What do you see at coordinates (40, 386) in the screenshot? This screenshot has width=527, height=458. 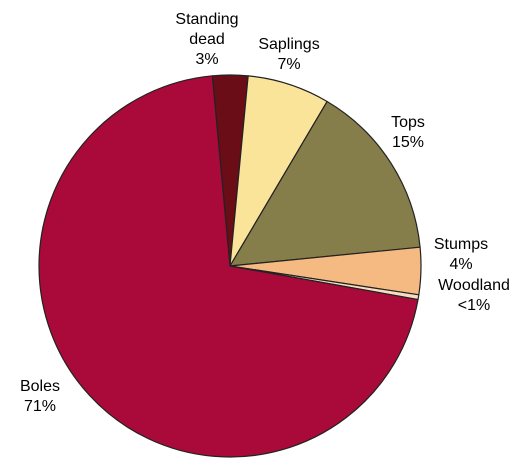 I see `label-boles-name: Boles` at bounding box center [40, 386].